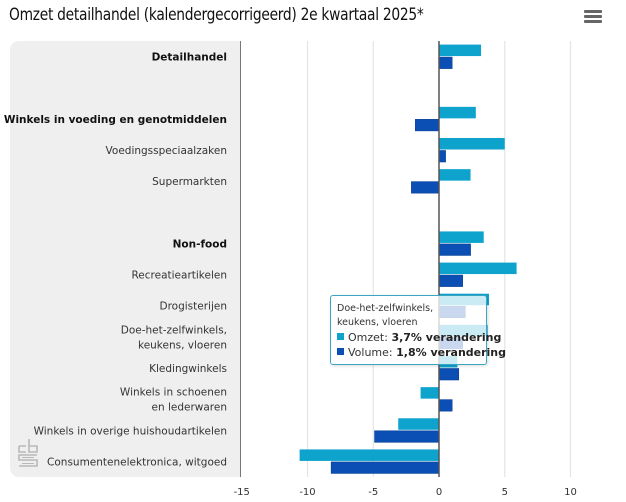  I want to click on x-tick-label: 10, so click(570, 492).